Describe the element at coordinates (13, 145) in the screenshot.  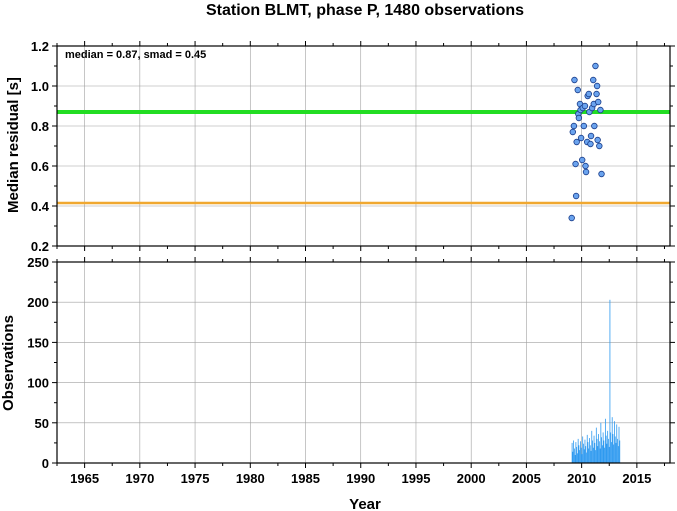
I see `residual-y-axis-label: Median residual [s]` at that location.